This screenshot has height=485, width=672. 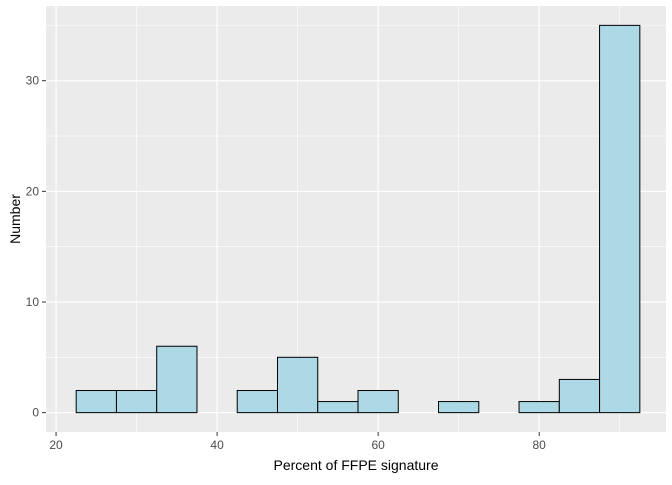 I want to click on y-axis-ticks: 0 10 20 30, so click(x=36, y=247).